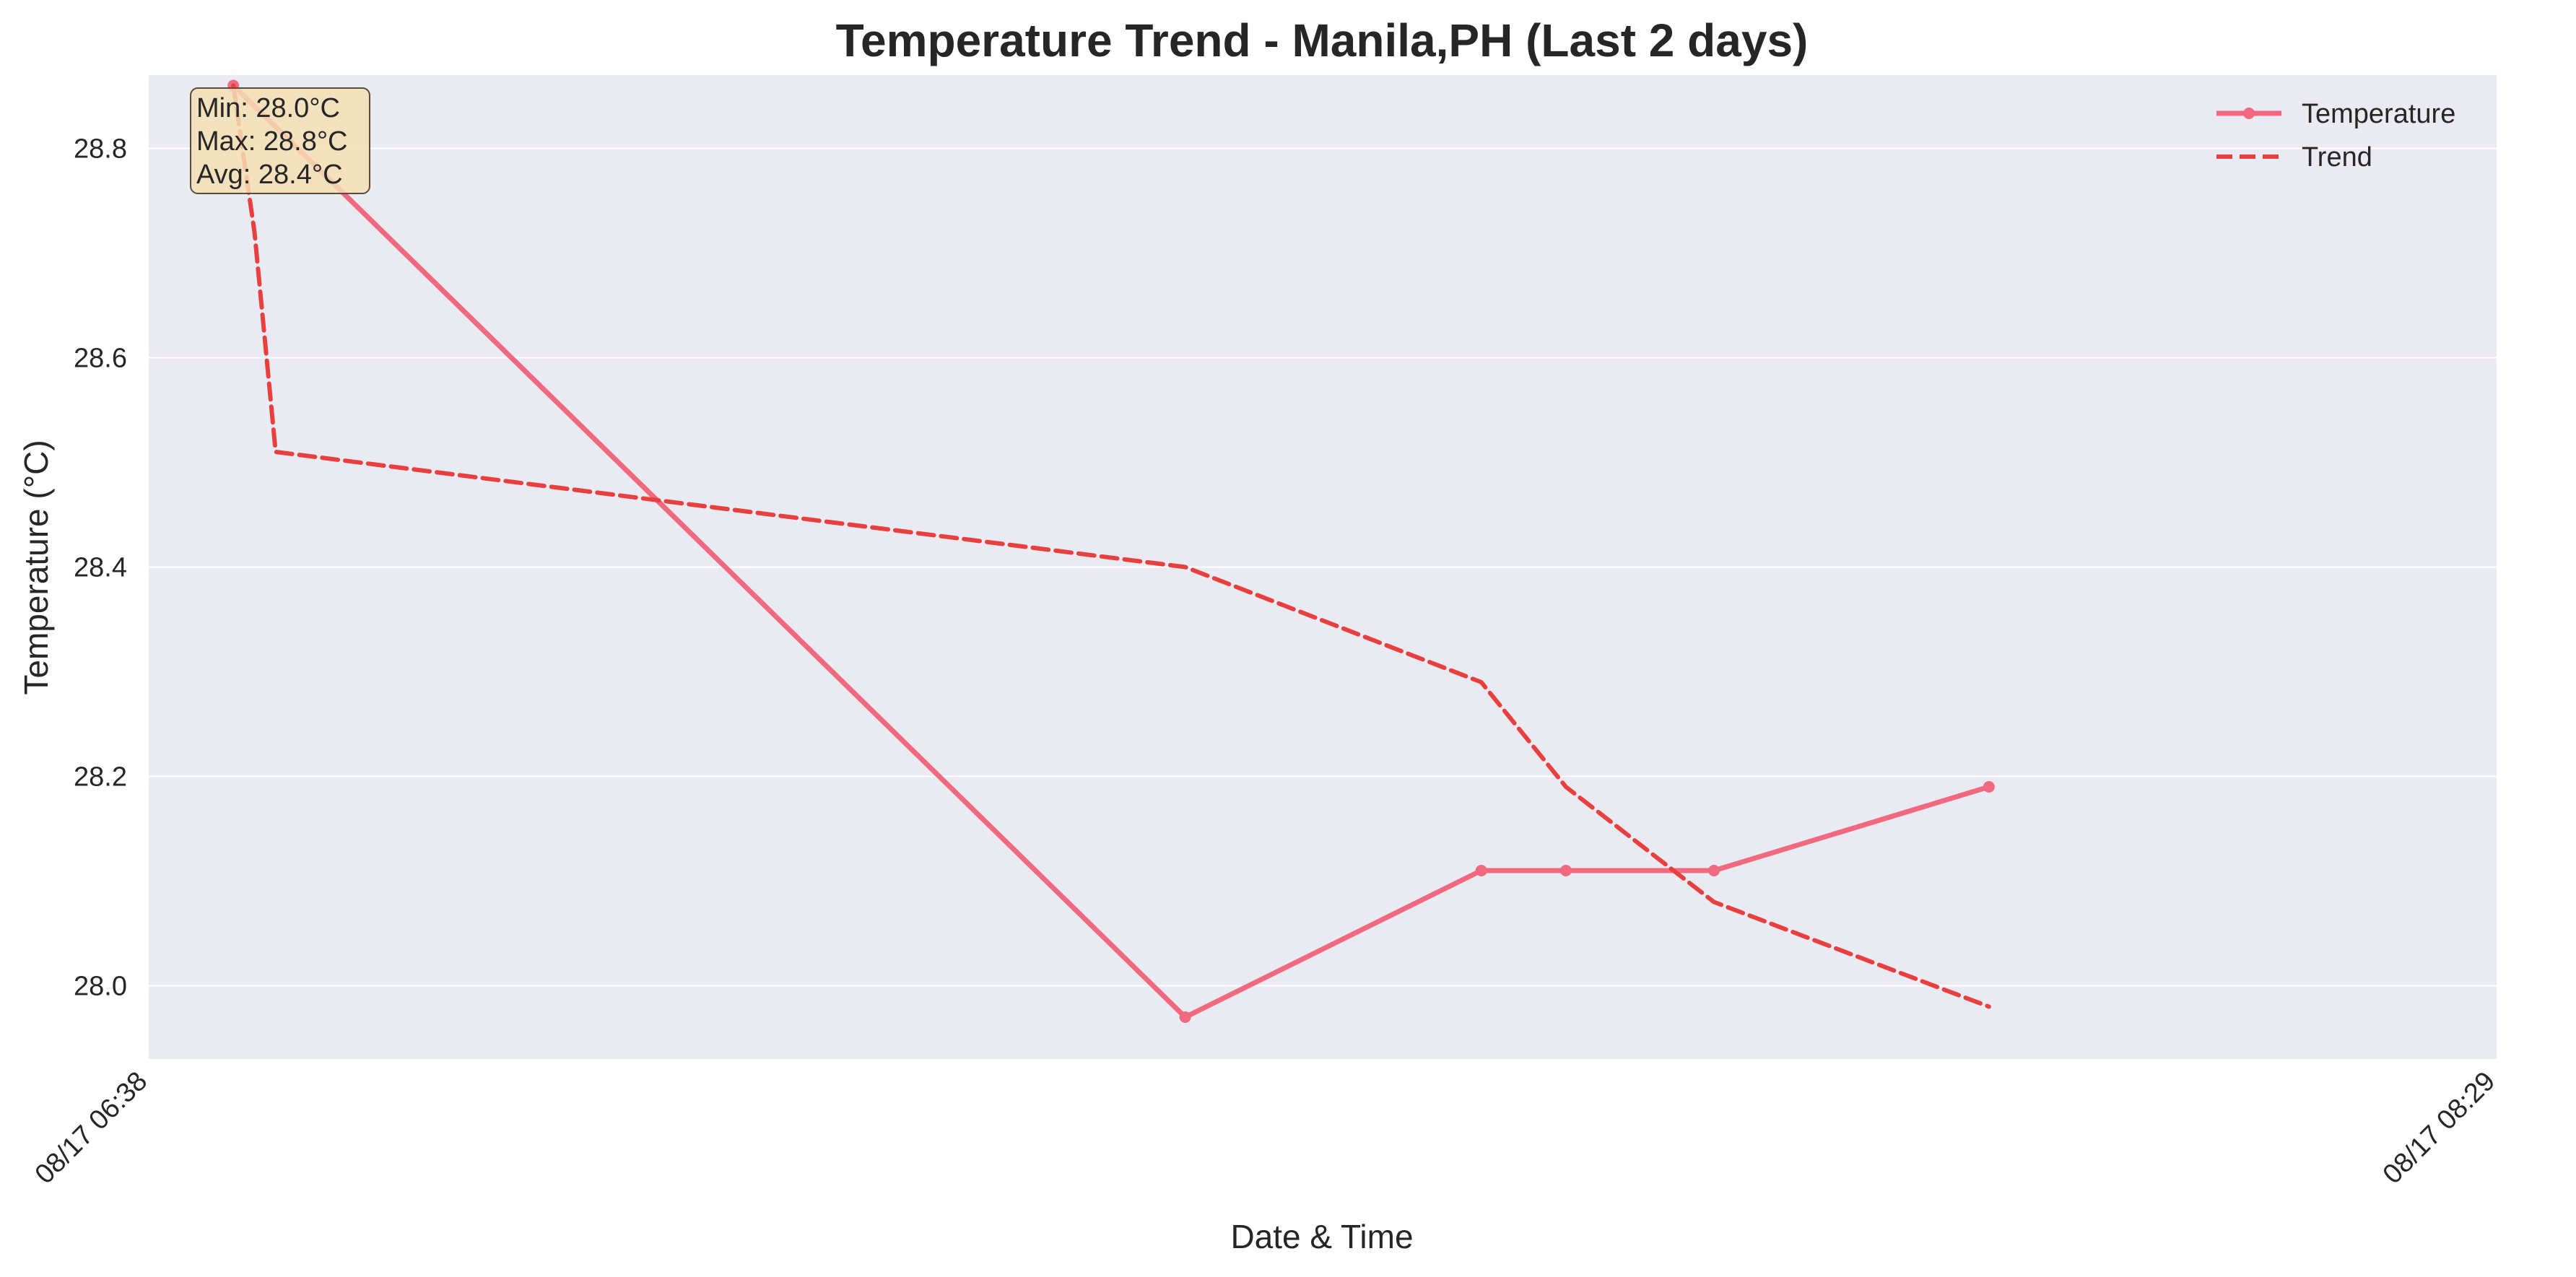 This screenshot has width=2576, height=1277. What do you see at coordinates (2335, 136) in the screenshot?
I see `legend: Temperature Trend` at bounding box center [2335, 136].